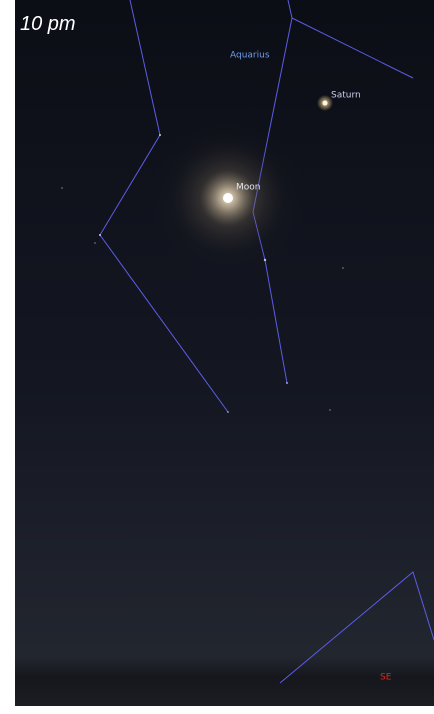  What do you see at coordinates (228, 198) in the screenshot?
I see `moon` at bounding box center [228, 198].